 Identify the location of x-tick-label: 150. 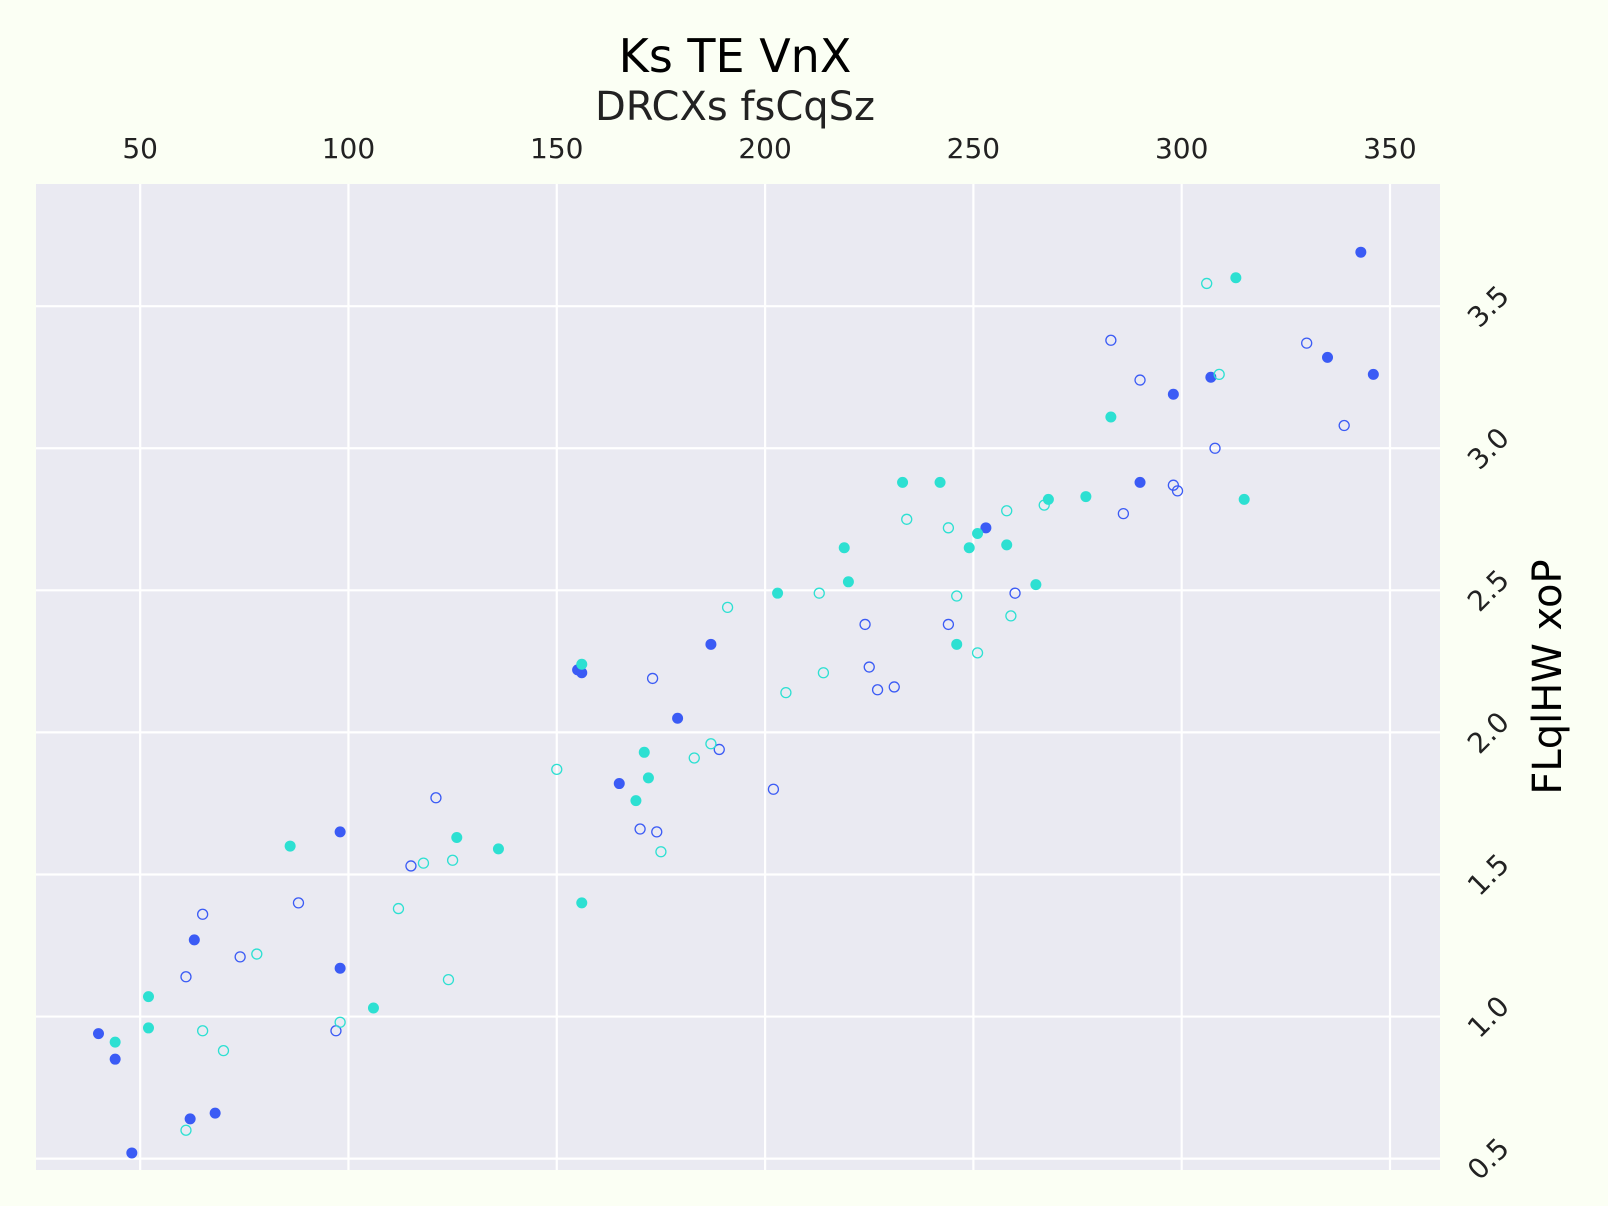
(556, 148).